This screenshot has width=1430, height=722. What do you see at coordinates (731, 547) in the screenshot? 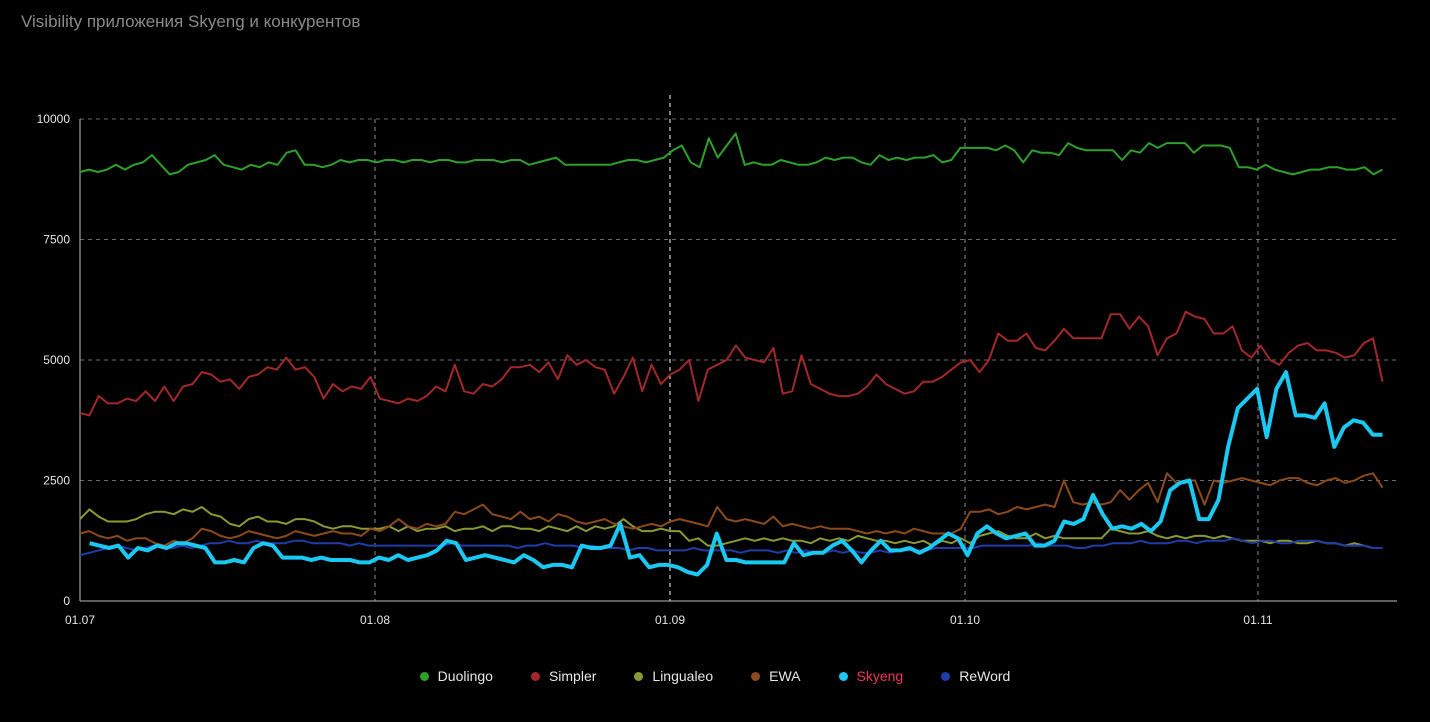
I see `series-line-reword` at bounding box center [731, 547].